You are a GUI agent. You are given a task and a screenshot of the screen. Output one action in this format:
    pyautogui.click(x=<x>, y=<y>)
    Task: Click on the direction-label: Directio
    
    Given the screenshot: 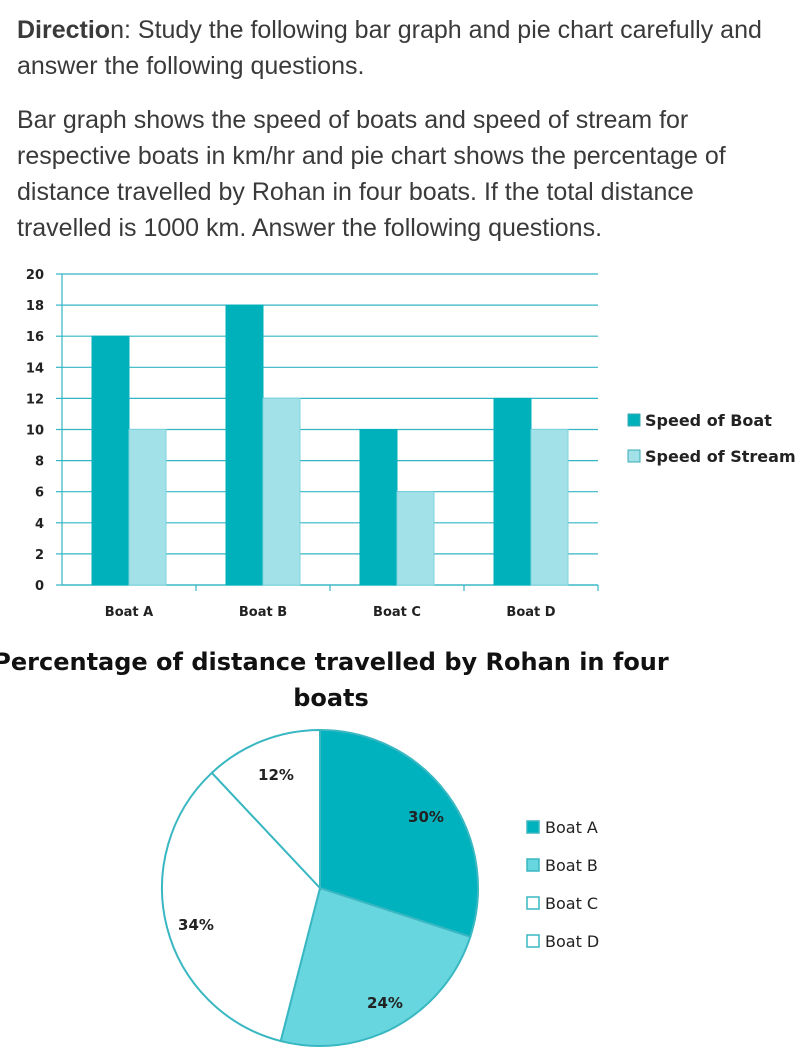 What is the action you would take?
    pyautogui.click(x=64, y=30)
    